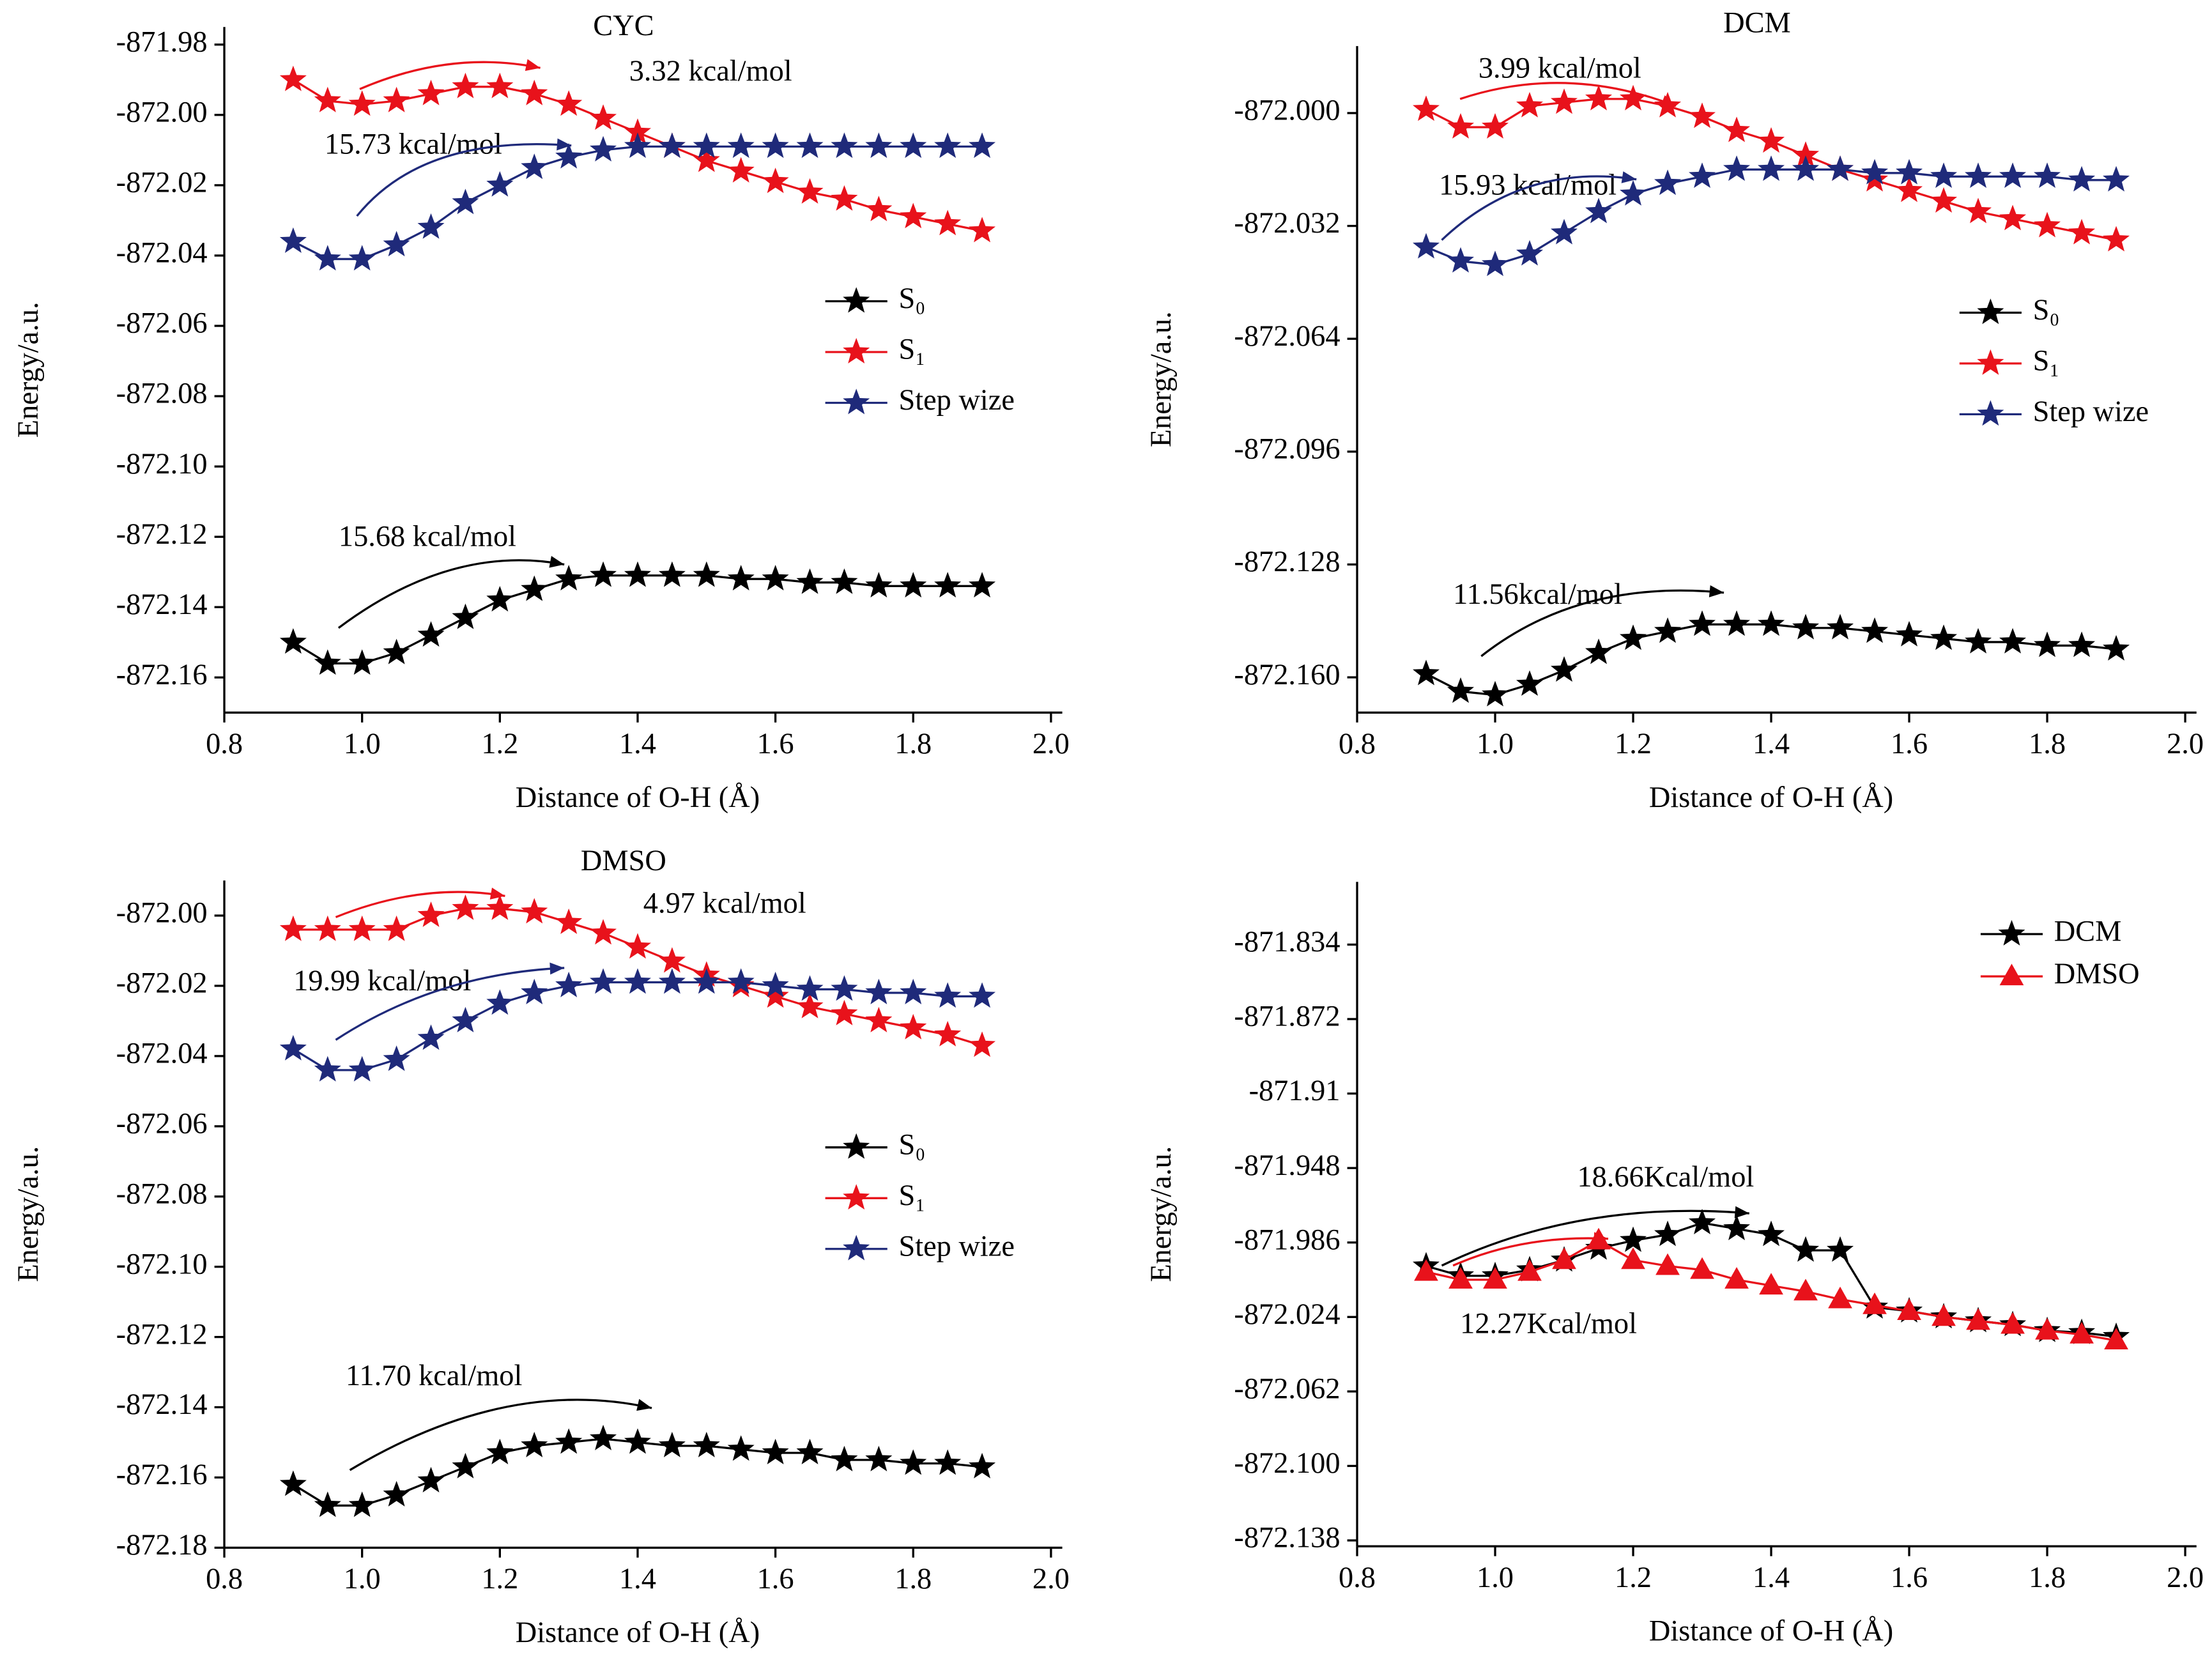  Describe the element at coordinates (1294, 1091) in the screenshot. I see `y-tick-label: -871.91` at that location.